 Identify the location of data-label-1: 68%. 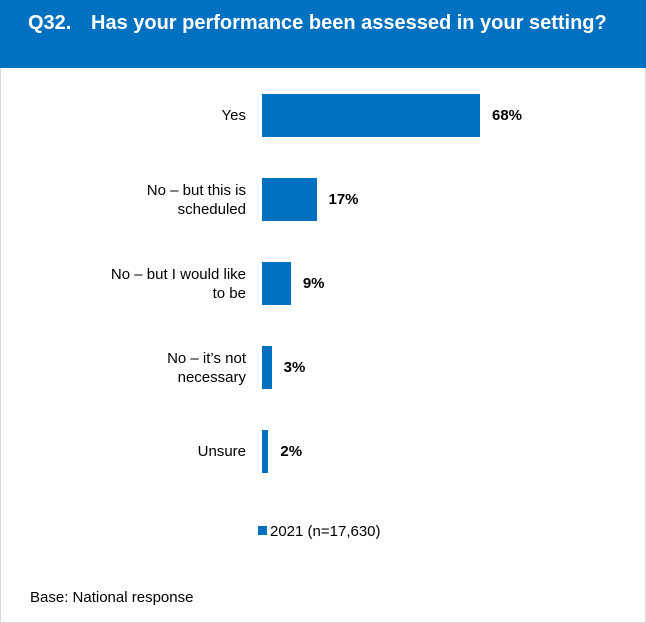
(507, 115).